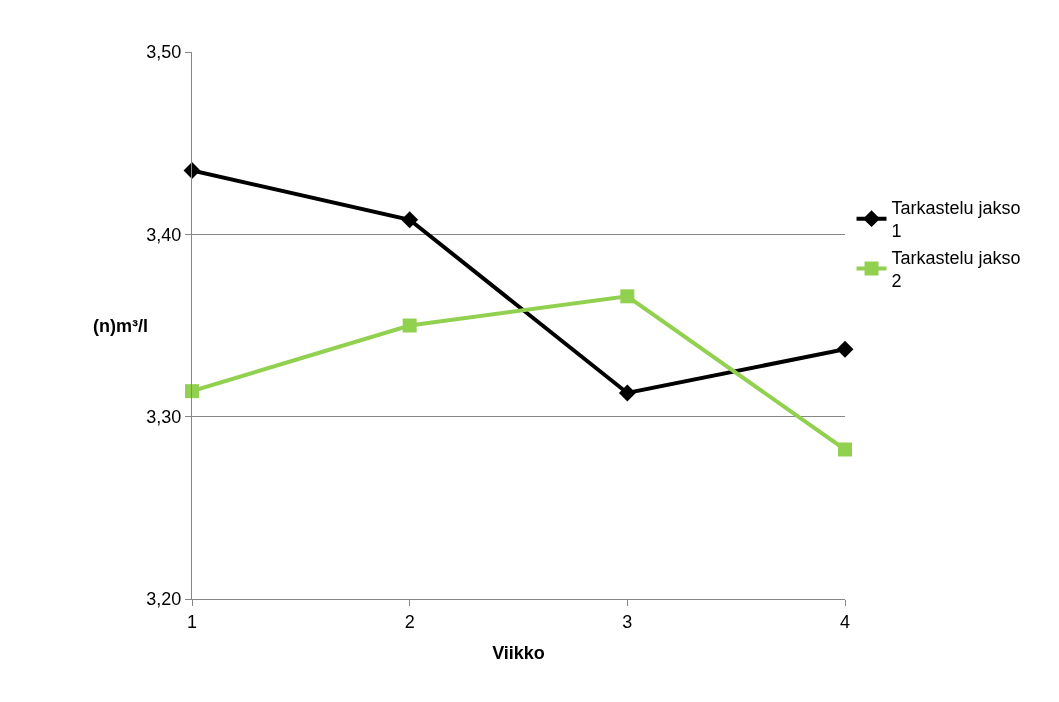  What do you see at coordinates (164, 599) in the screenshot?
I see `y-tick-label: 3,20` at bounding box center [164, 599].